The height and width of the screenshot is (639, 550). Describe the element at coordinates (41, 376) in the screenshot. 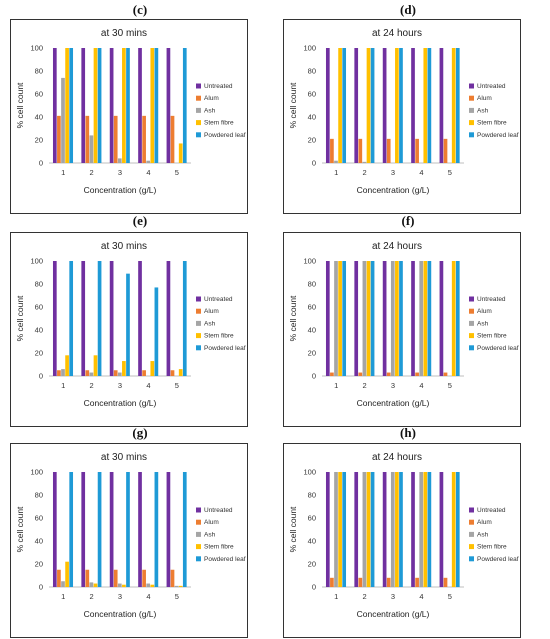

I see `y-tick-label: 0` at that location.